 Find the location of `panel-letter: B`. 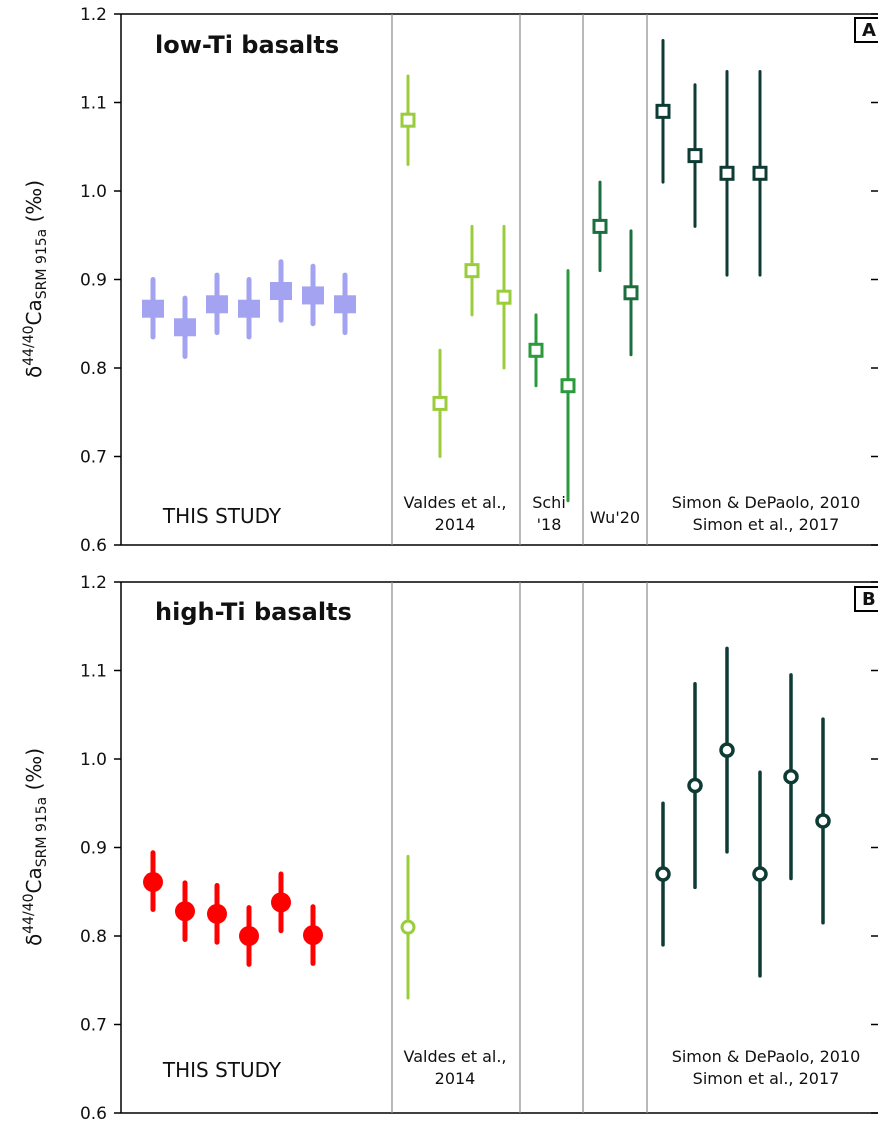

panel-letter: B is located at coordinates (869, 599).